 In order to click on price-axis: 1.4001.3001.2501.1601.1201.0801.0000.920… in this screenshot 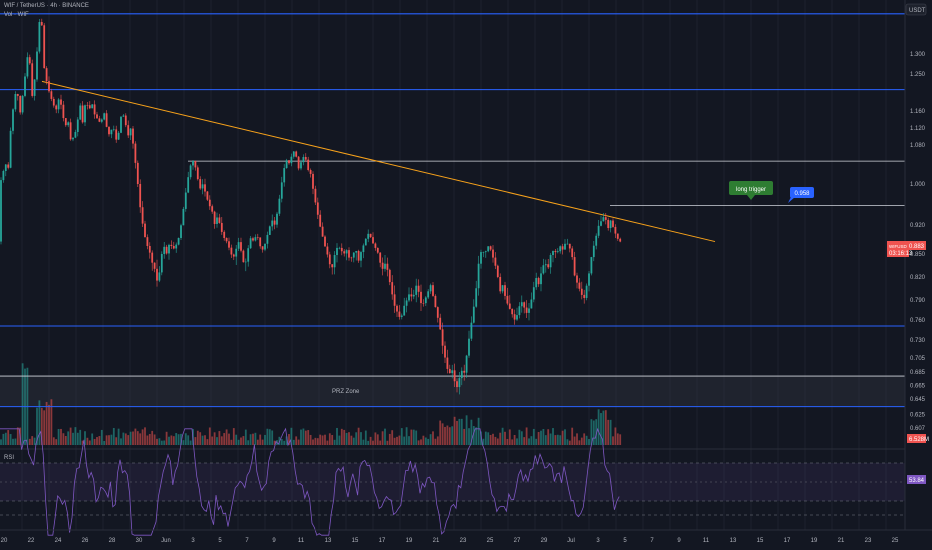, I will do `click(918, 265)`.